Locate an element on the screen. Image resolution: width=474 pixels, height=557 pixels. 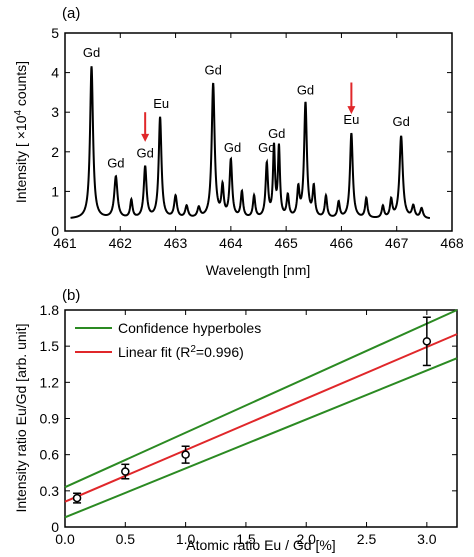
panel-a-label: (a) is located at coordinates (71, 13).